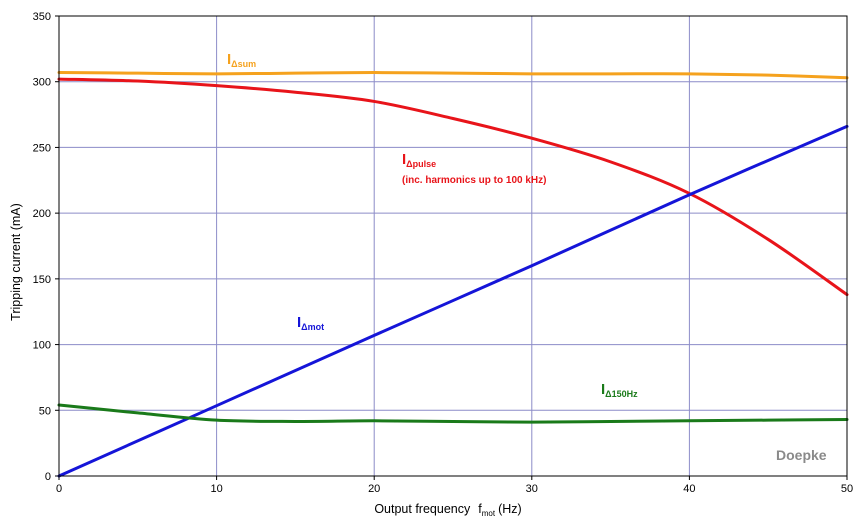 The width and height of the screenshot is (855, 523). I want to click on y-tick-label: 50, so click(45, 411).